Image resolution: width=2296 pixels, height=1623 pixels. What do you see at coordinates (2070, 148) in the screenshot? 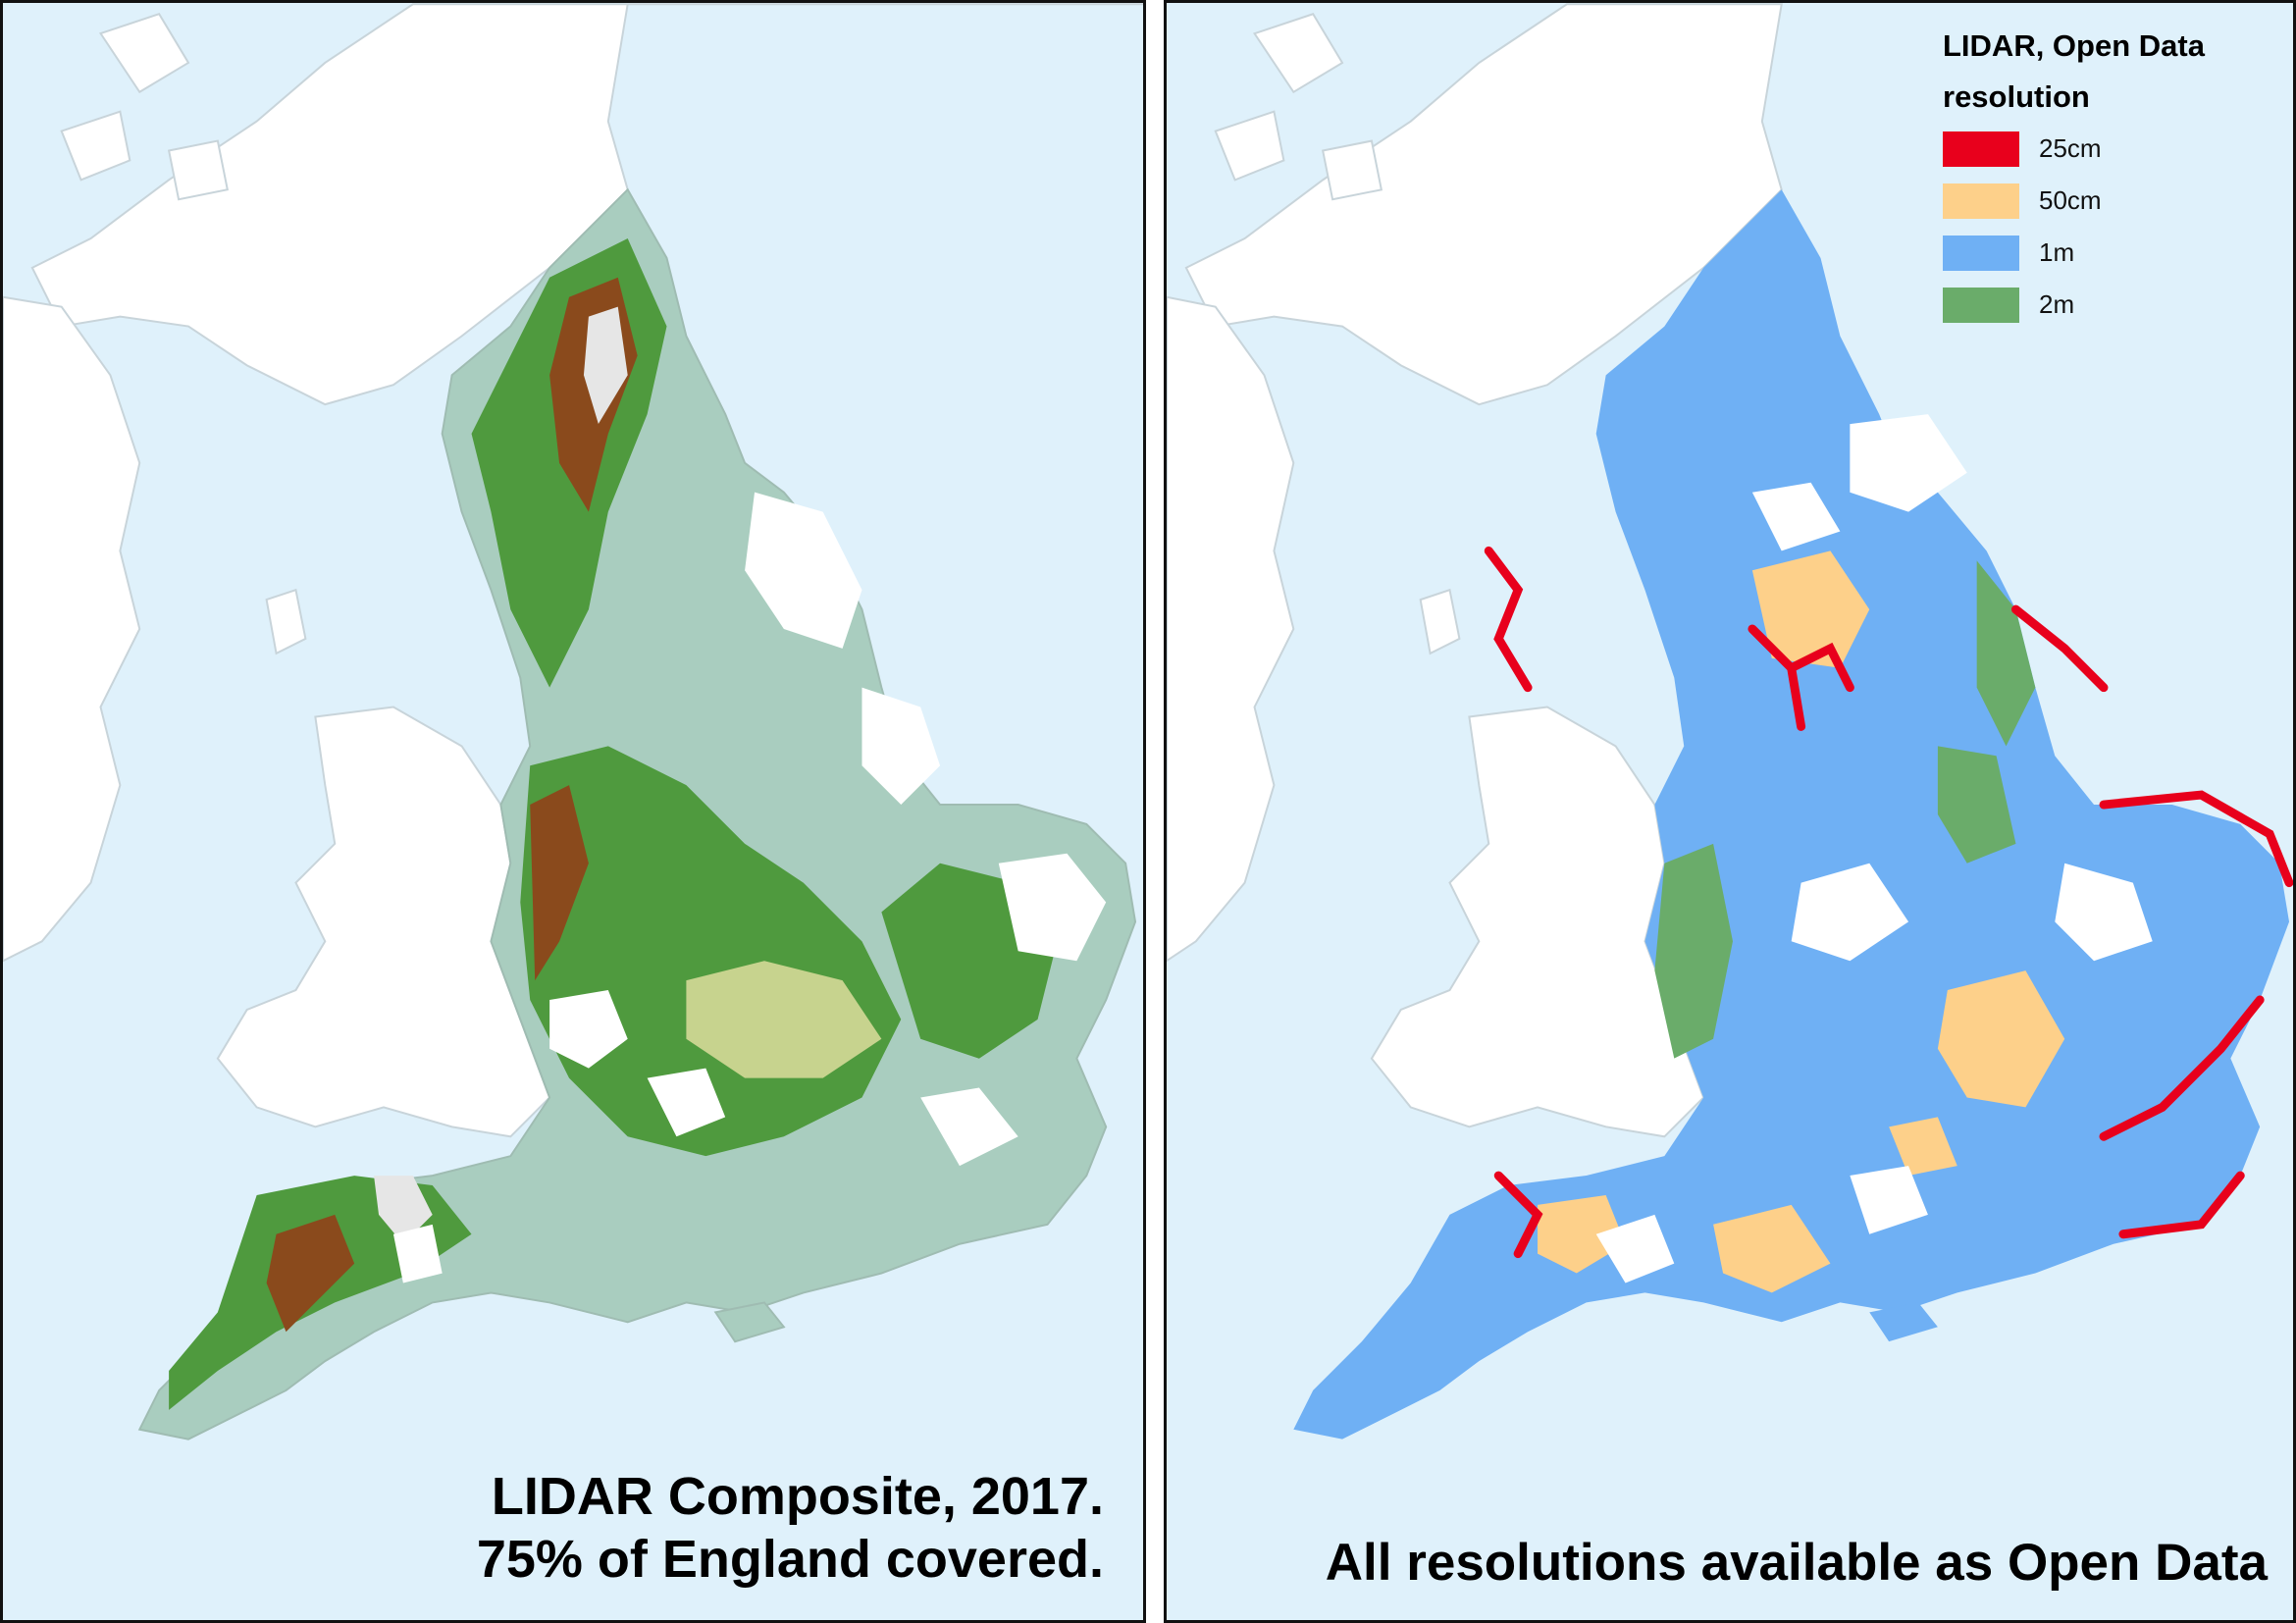
I see `legend-label: 25cm` at bounding box center [2070, 148].